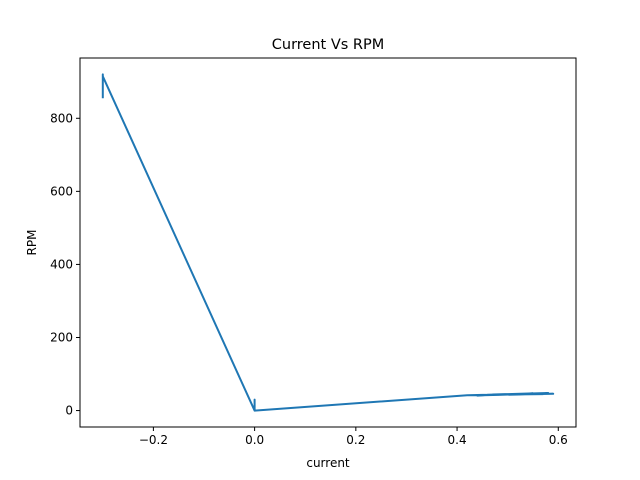  I want to click on y-axis-ticks: 0 200 400 600 800, so click(65, 264).